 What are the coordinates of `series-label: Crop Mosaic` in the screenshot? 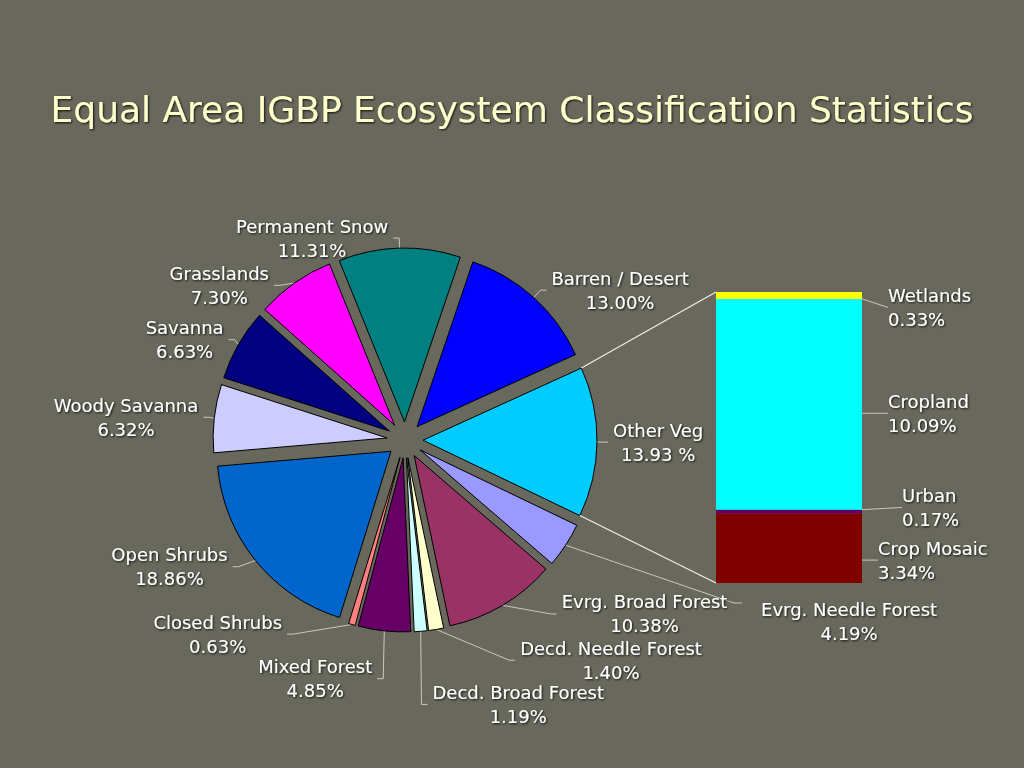 It's located at (933, 548).